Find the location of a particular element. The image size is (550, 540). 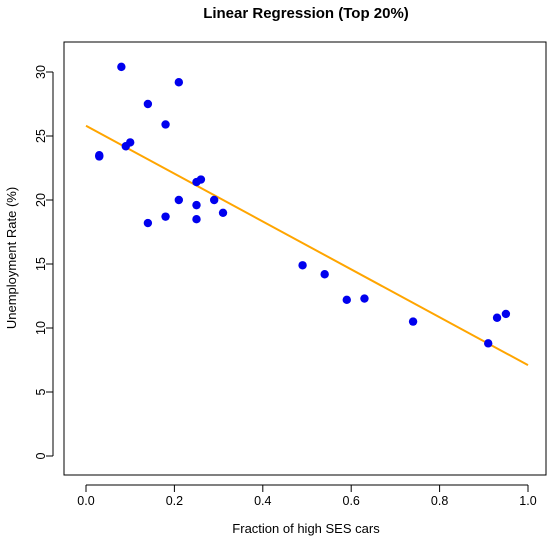

y-tick-label: 5 is located at coordinates (41, 391).